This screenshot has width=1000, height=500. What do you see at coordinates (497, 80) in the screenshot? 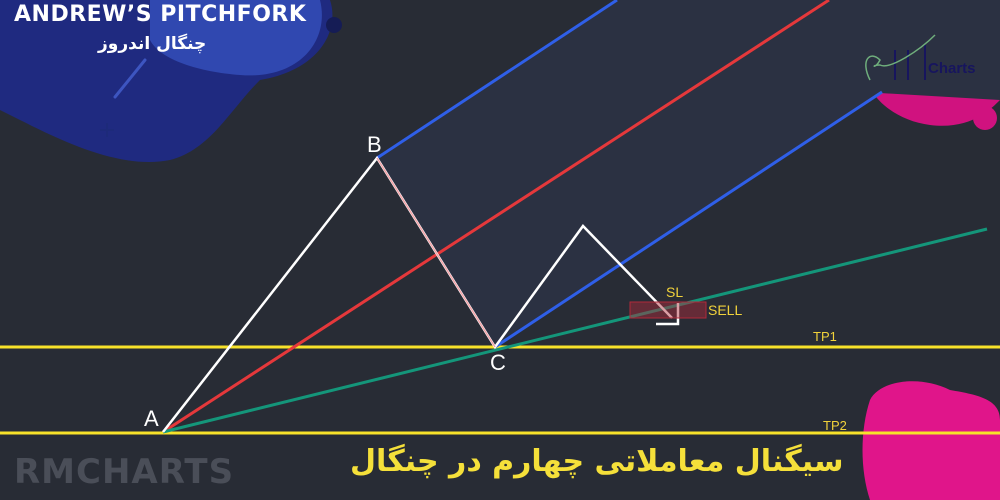
I see `upper-parallel-line` at bounding box center [497, 80].